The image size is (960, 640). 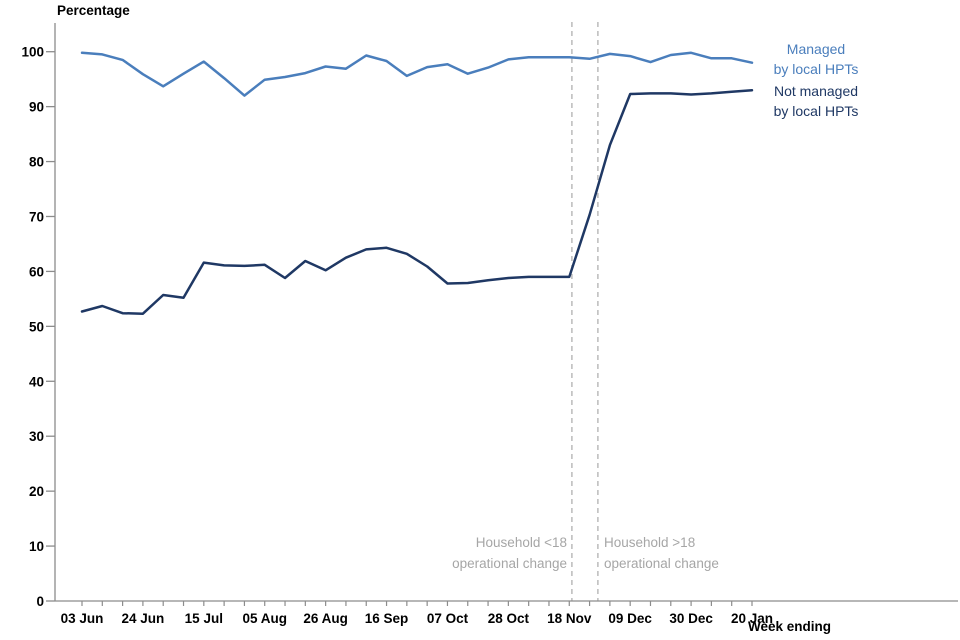 What do you see at coordinates (93, 10) in the screenshot?
I see `y-axis-title: Percentage` at bounding box center [93, 10].